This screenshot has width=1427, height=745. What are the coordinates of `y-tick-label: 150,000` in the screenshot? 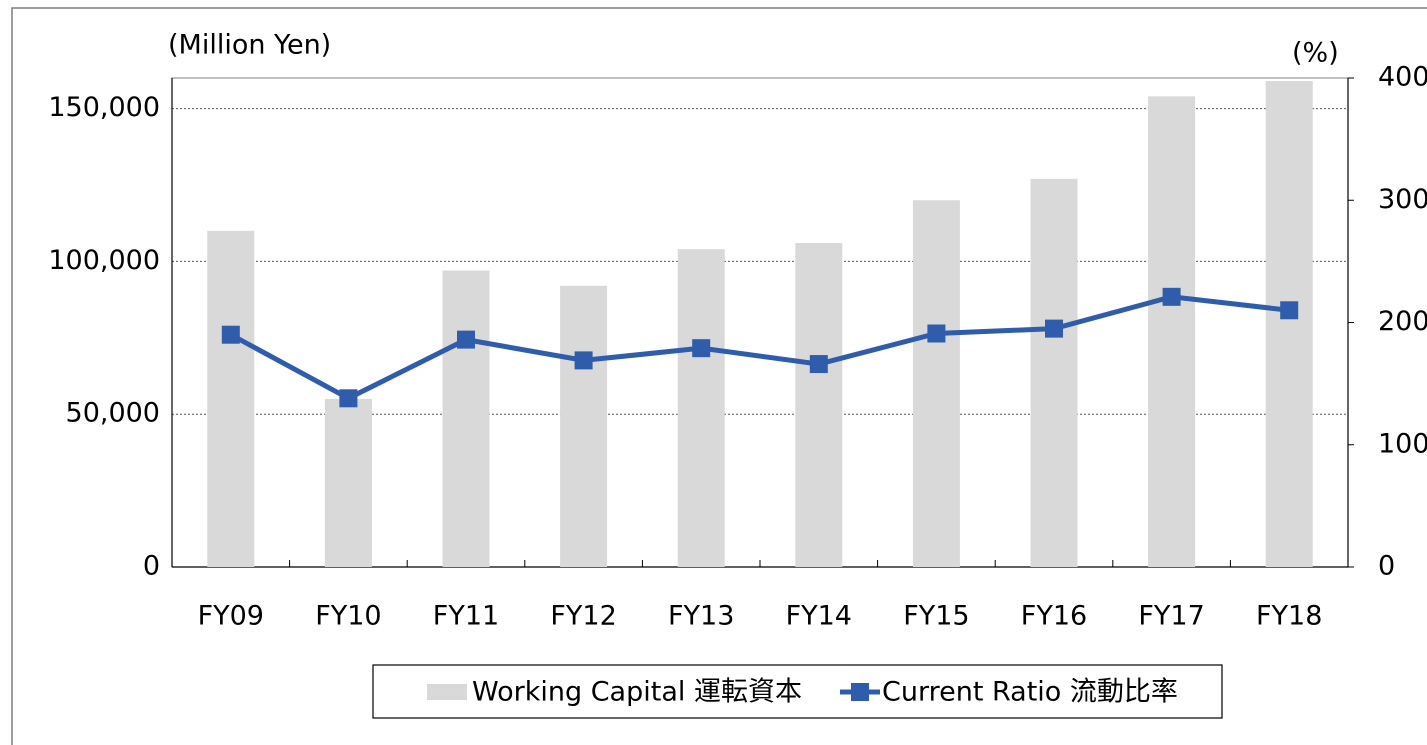 It's located at (104, 107).